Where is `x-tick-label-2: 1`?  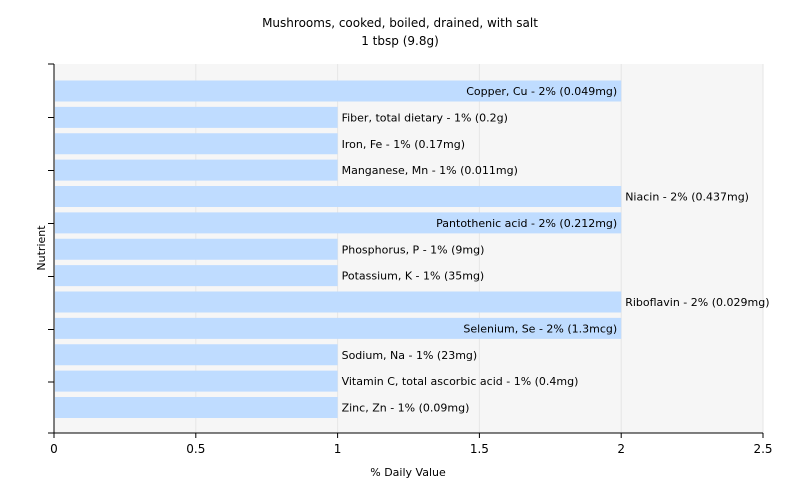
x-tick-label-2: 1 is located at coordinates (338, 449).